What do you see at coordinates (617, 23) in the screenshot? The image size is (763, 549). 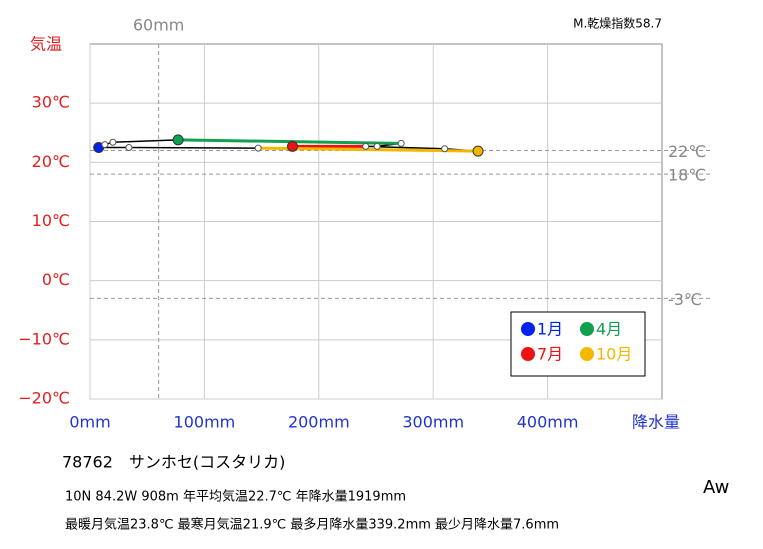 I see `dryness-index: M.乾燥指数58.7` at bounding box center [617, 23].